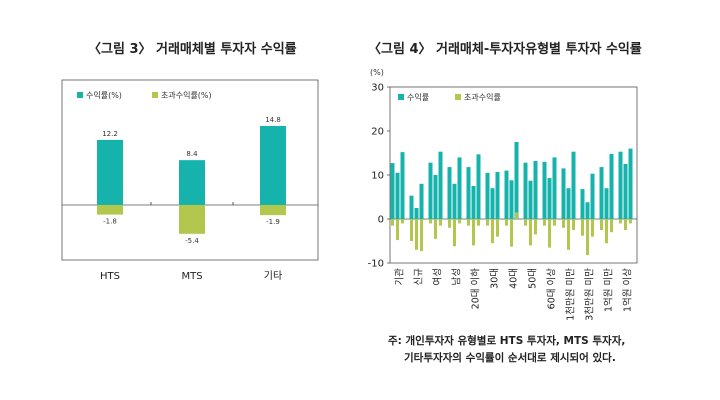 This screenshot has height=400, width=720. Describe the element at coordinates (505, 49) in the screenshot. I see `chart4-title: 〈그림 4〉 거래매체-투자자유형별 투자자 수익률` at that location.